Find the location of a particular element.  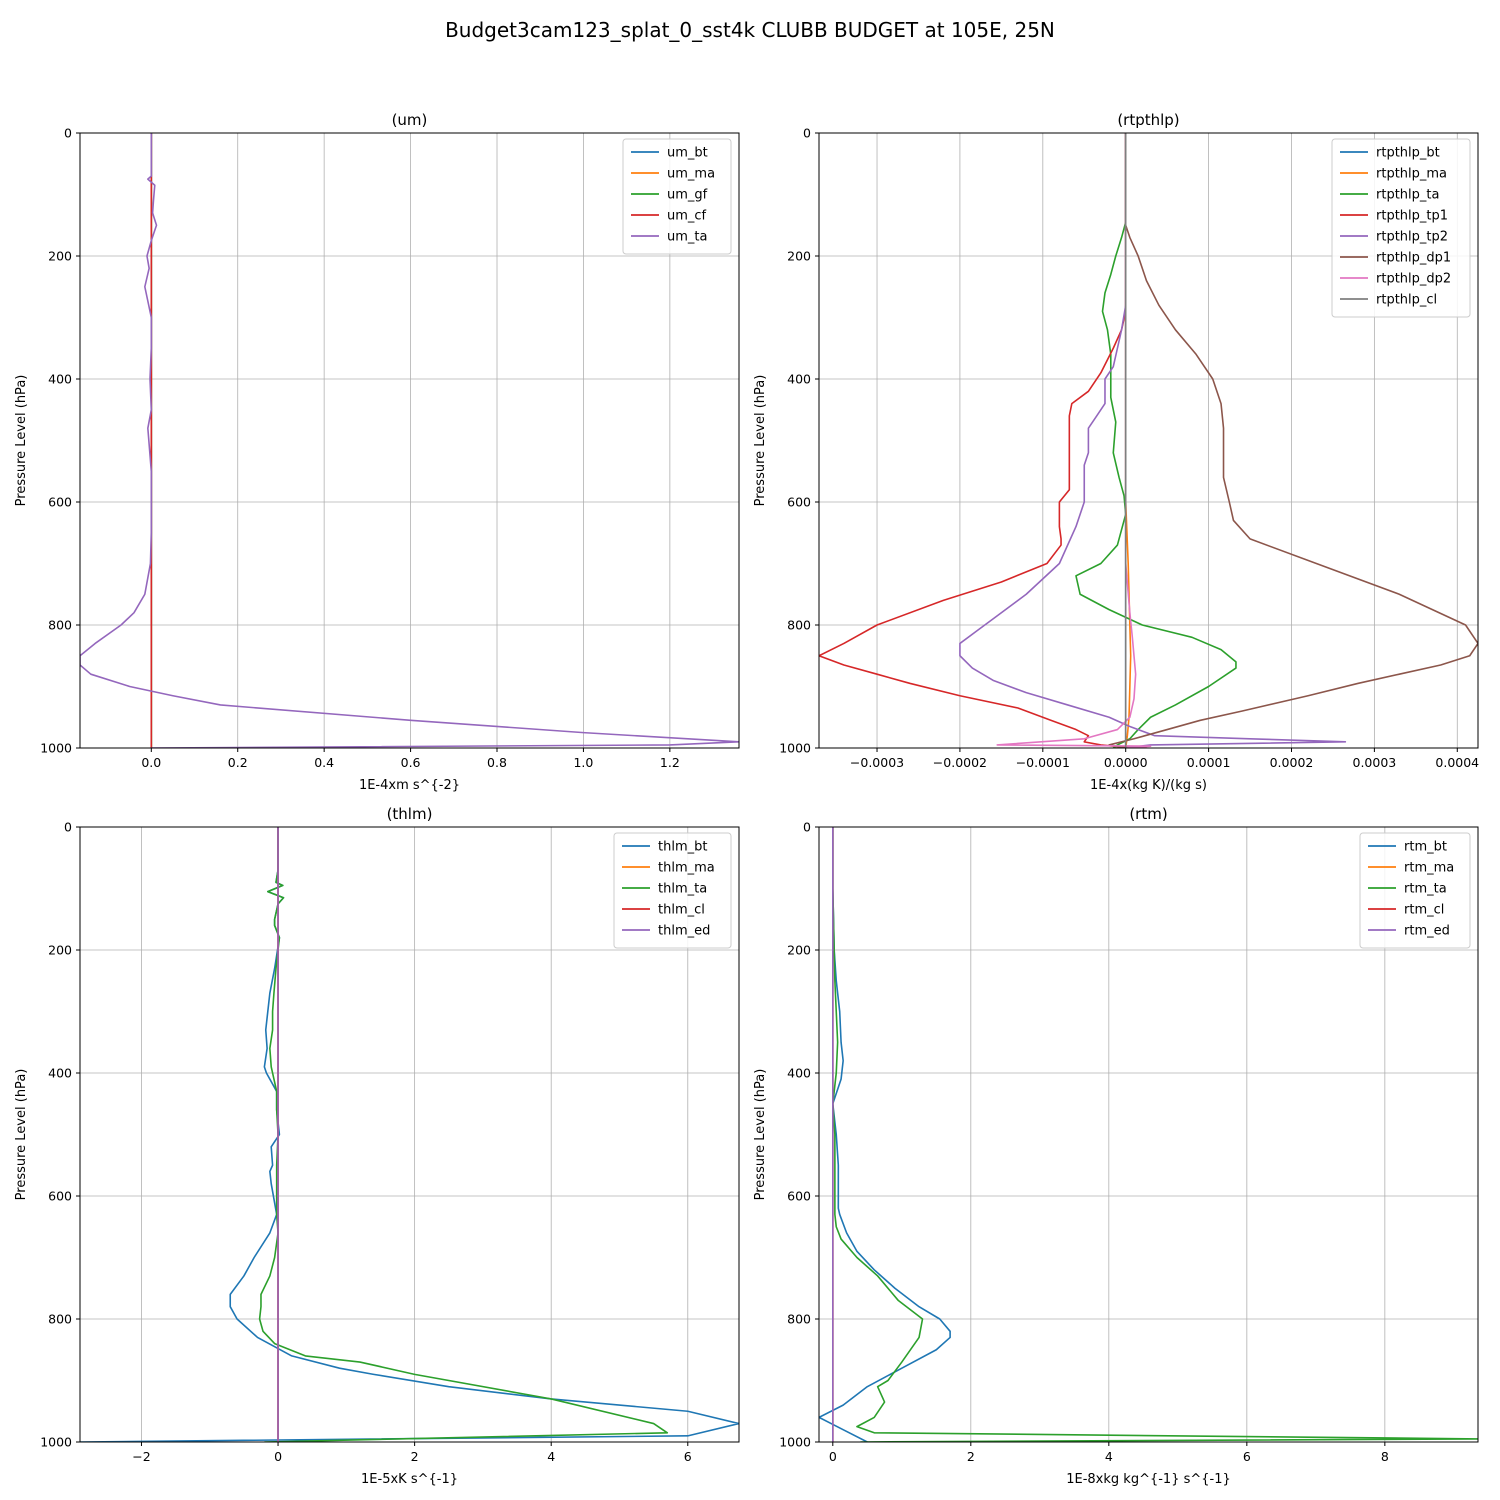

x-axis-label: 1E-4x(kg K)/(kg s) is located at coordinates (1148, 785).